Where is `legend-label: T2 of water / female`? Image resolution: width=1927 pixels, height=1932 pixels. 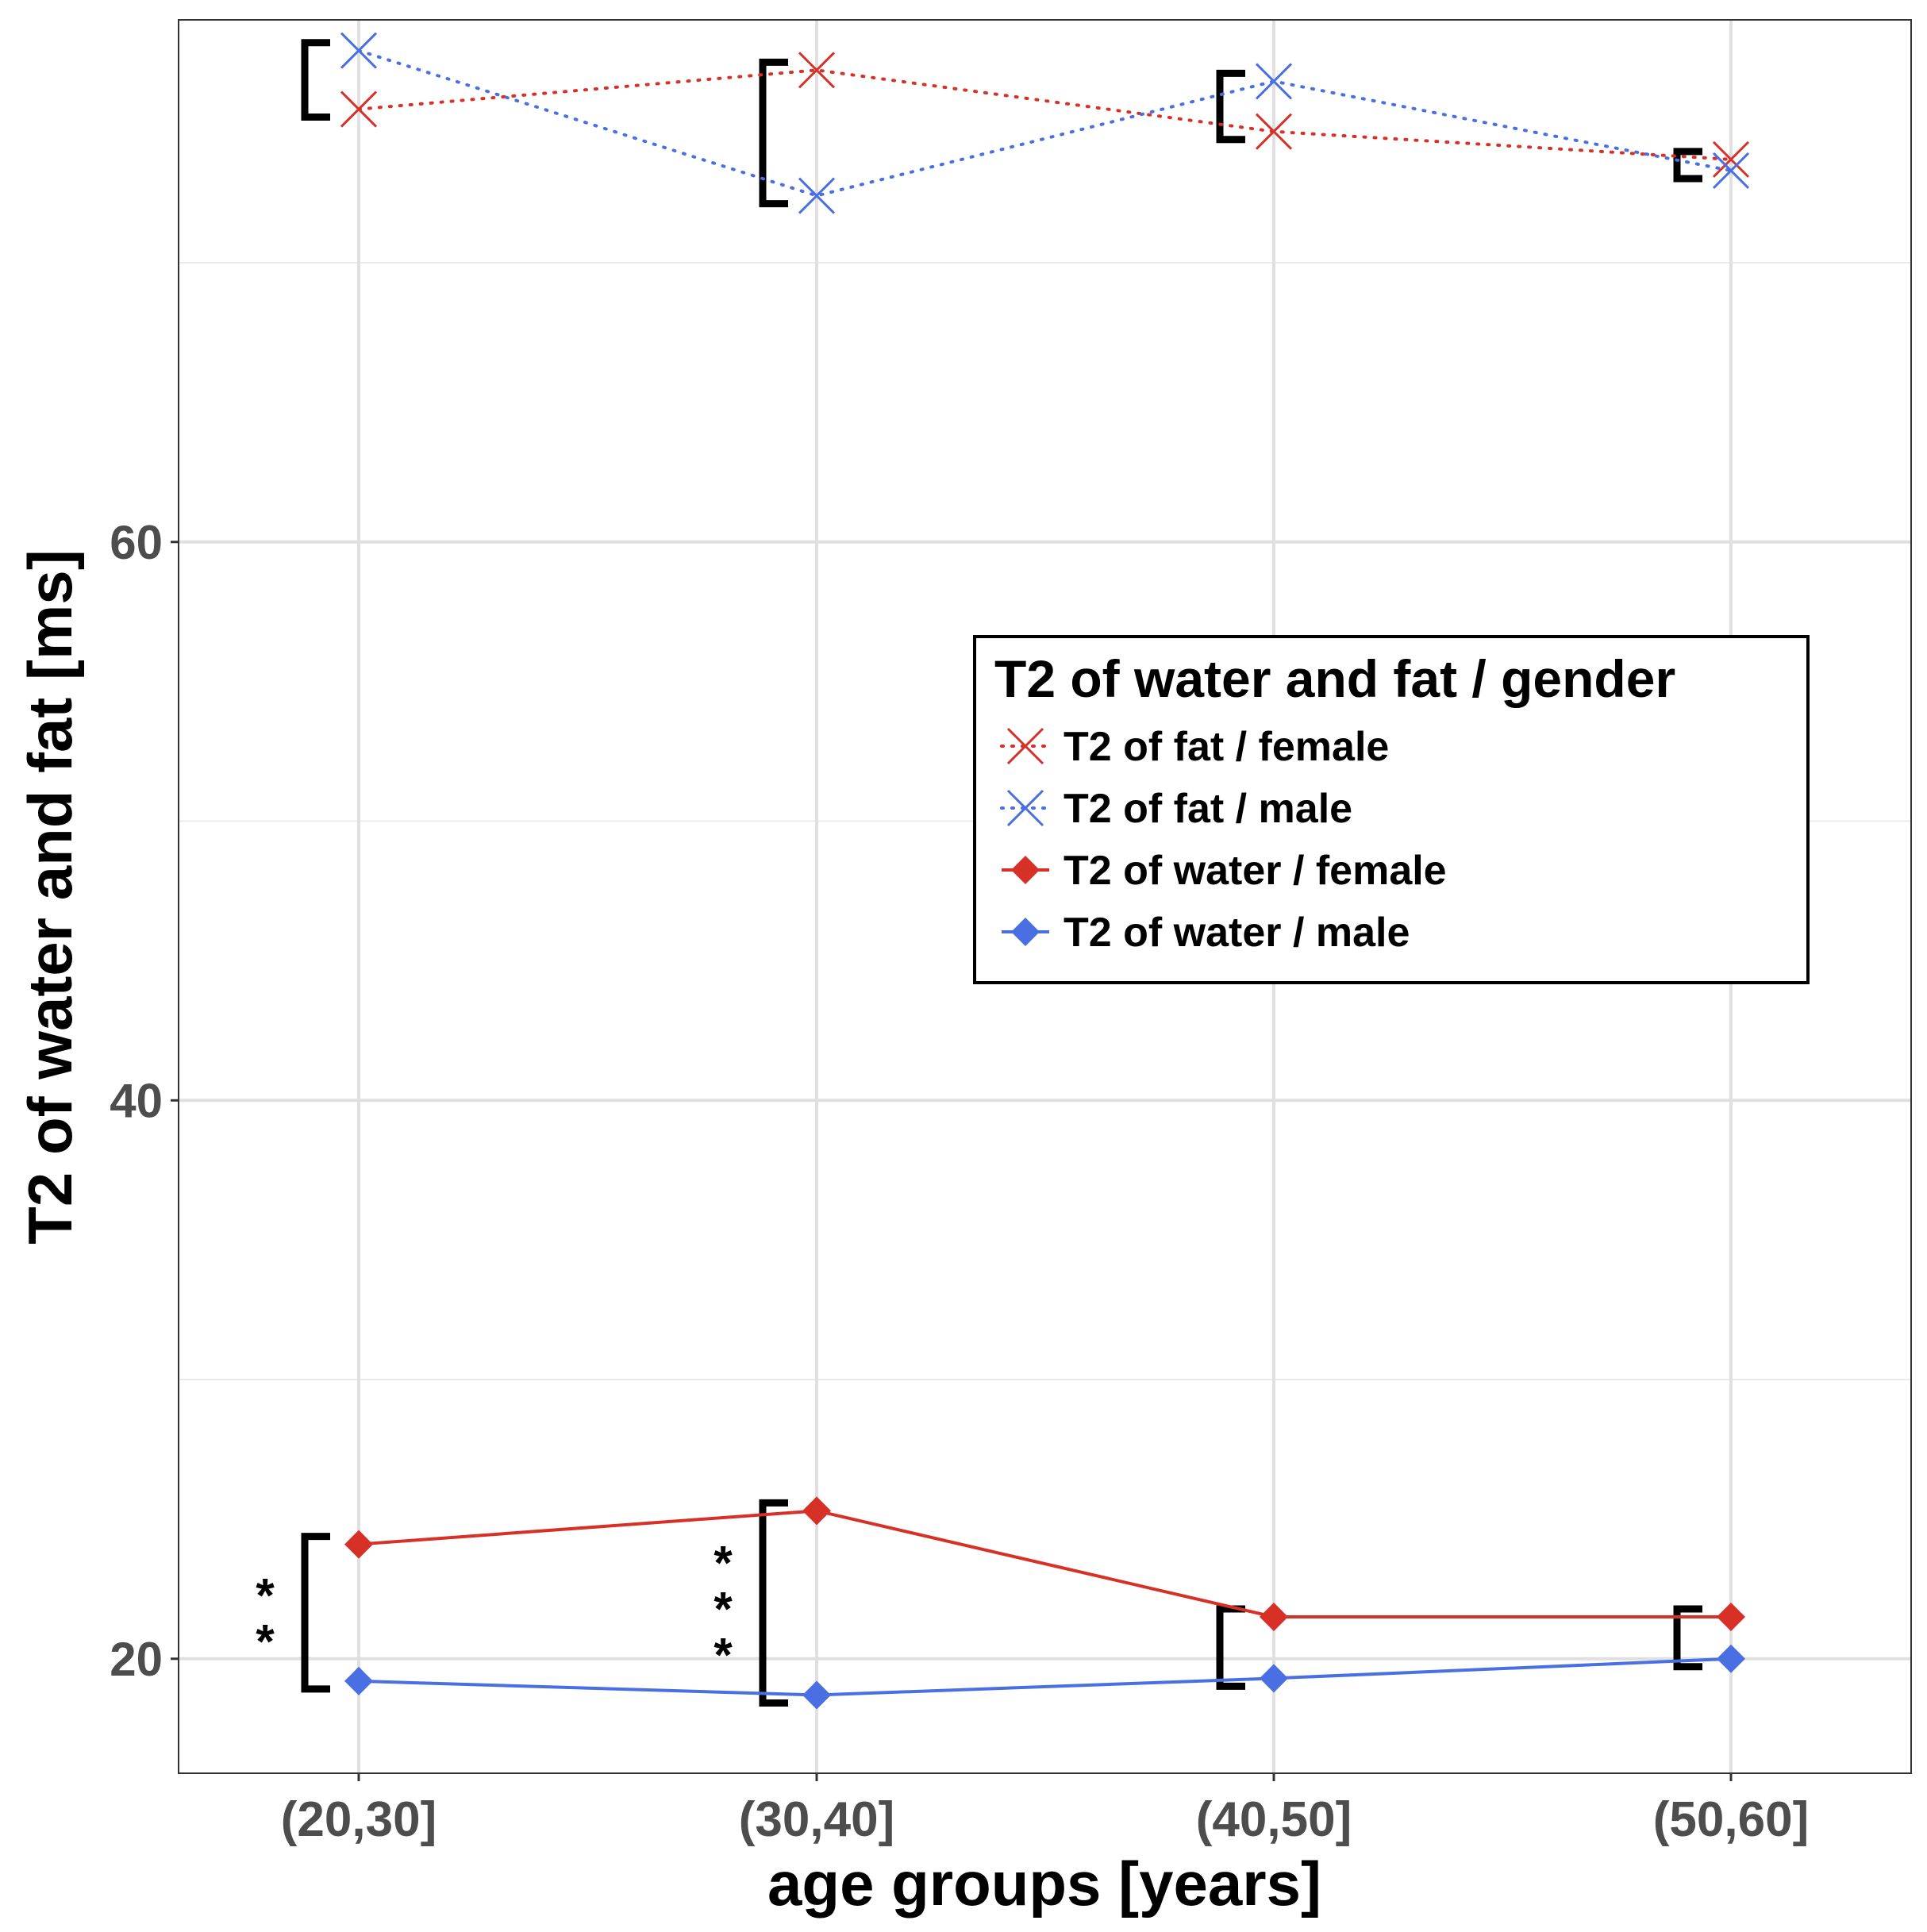
legend-label: T2 of water / female is located at coordinates (1255, 871).